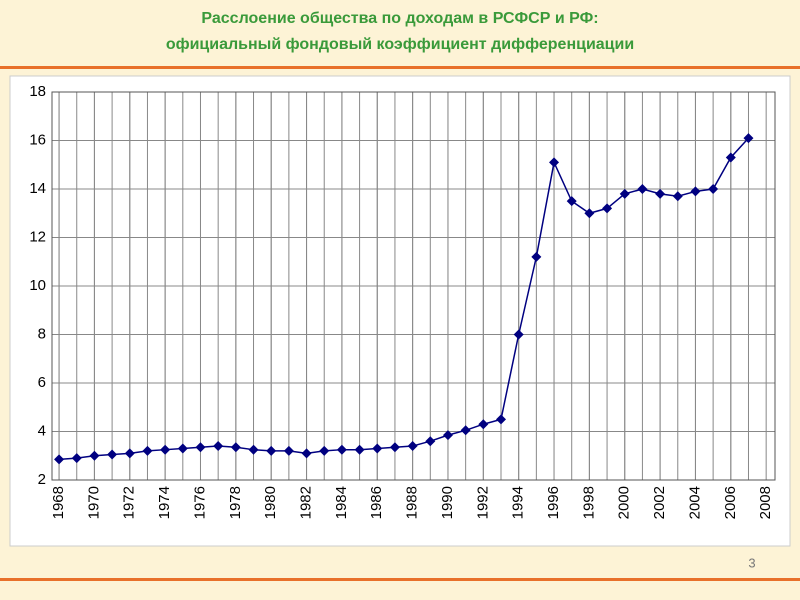 Image resolution: width=800 pixels, height=600 pixels. I want to click on x-tick-label: 2004, so click(694, 502).